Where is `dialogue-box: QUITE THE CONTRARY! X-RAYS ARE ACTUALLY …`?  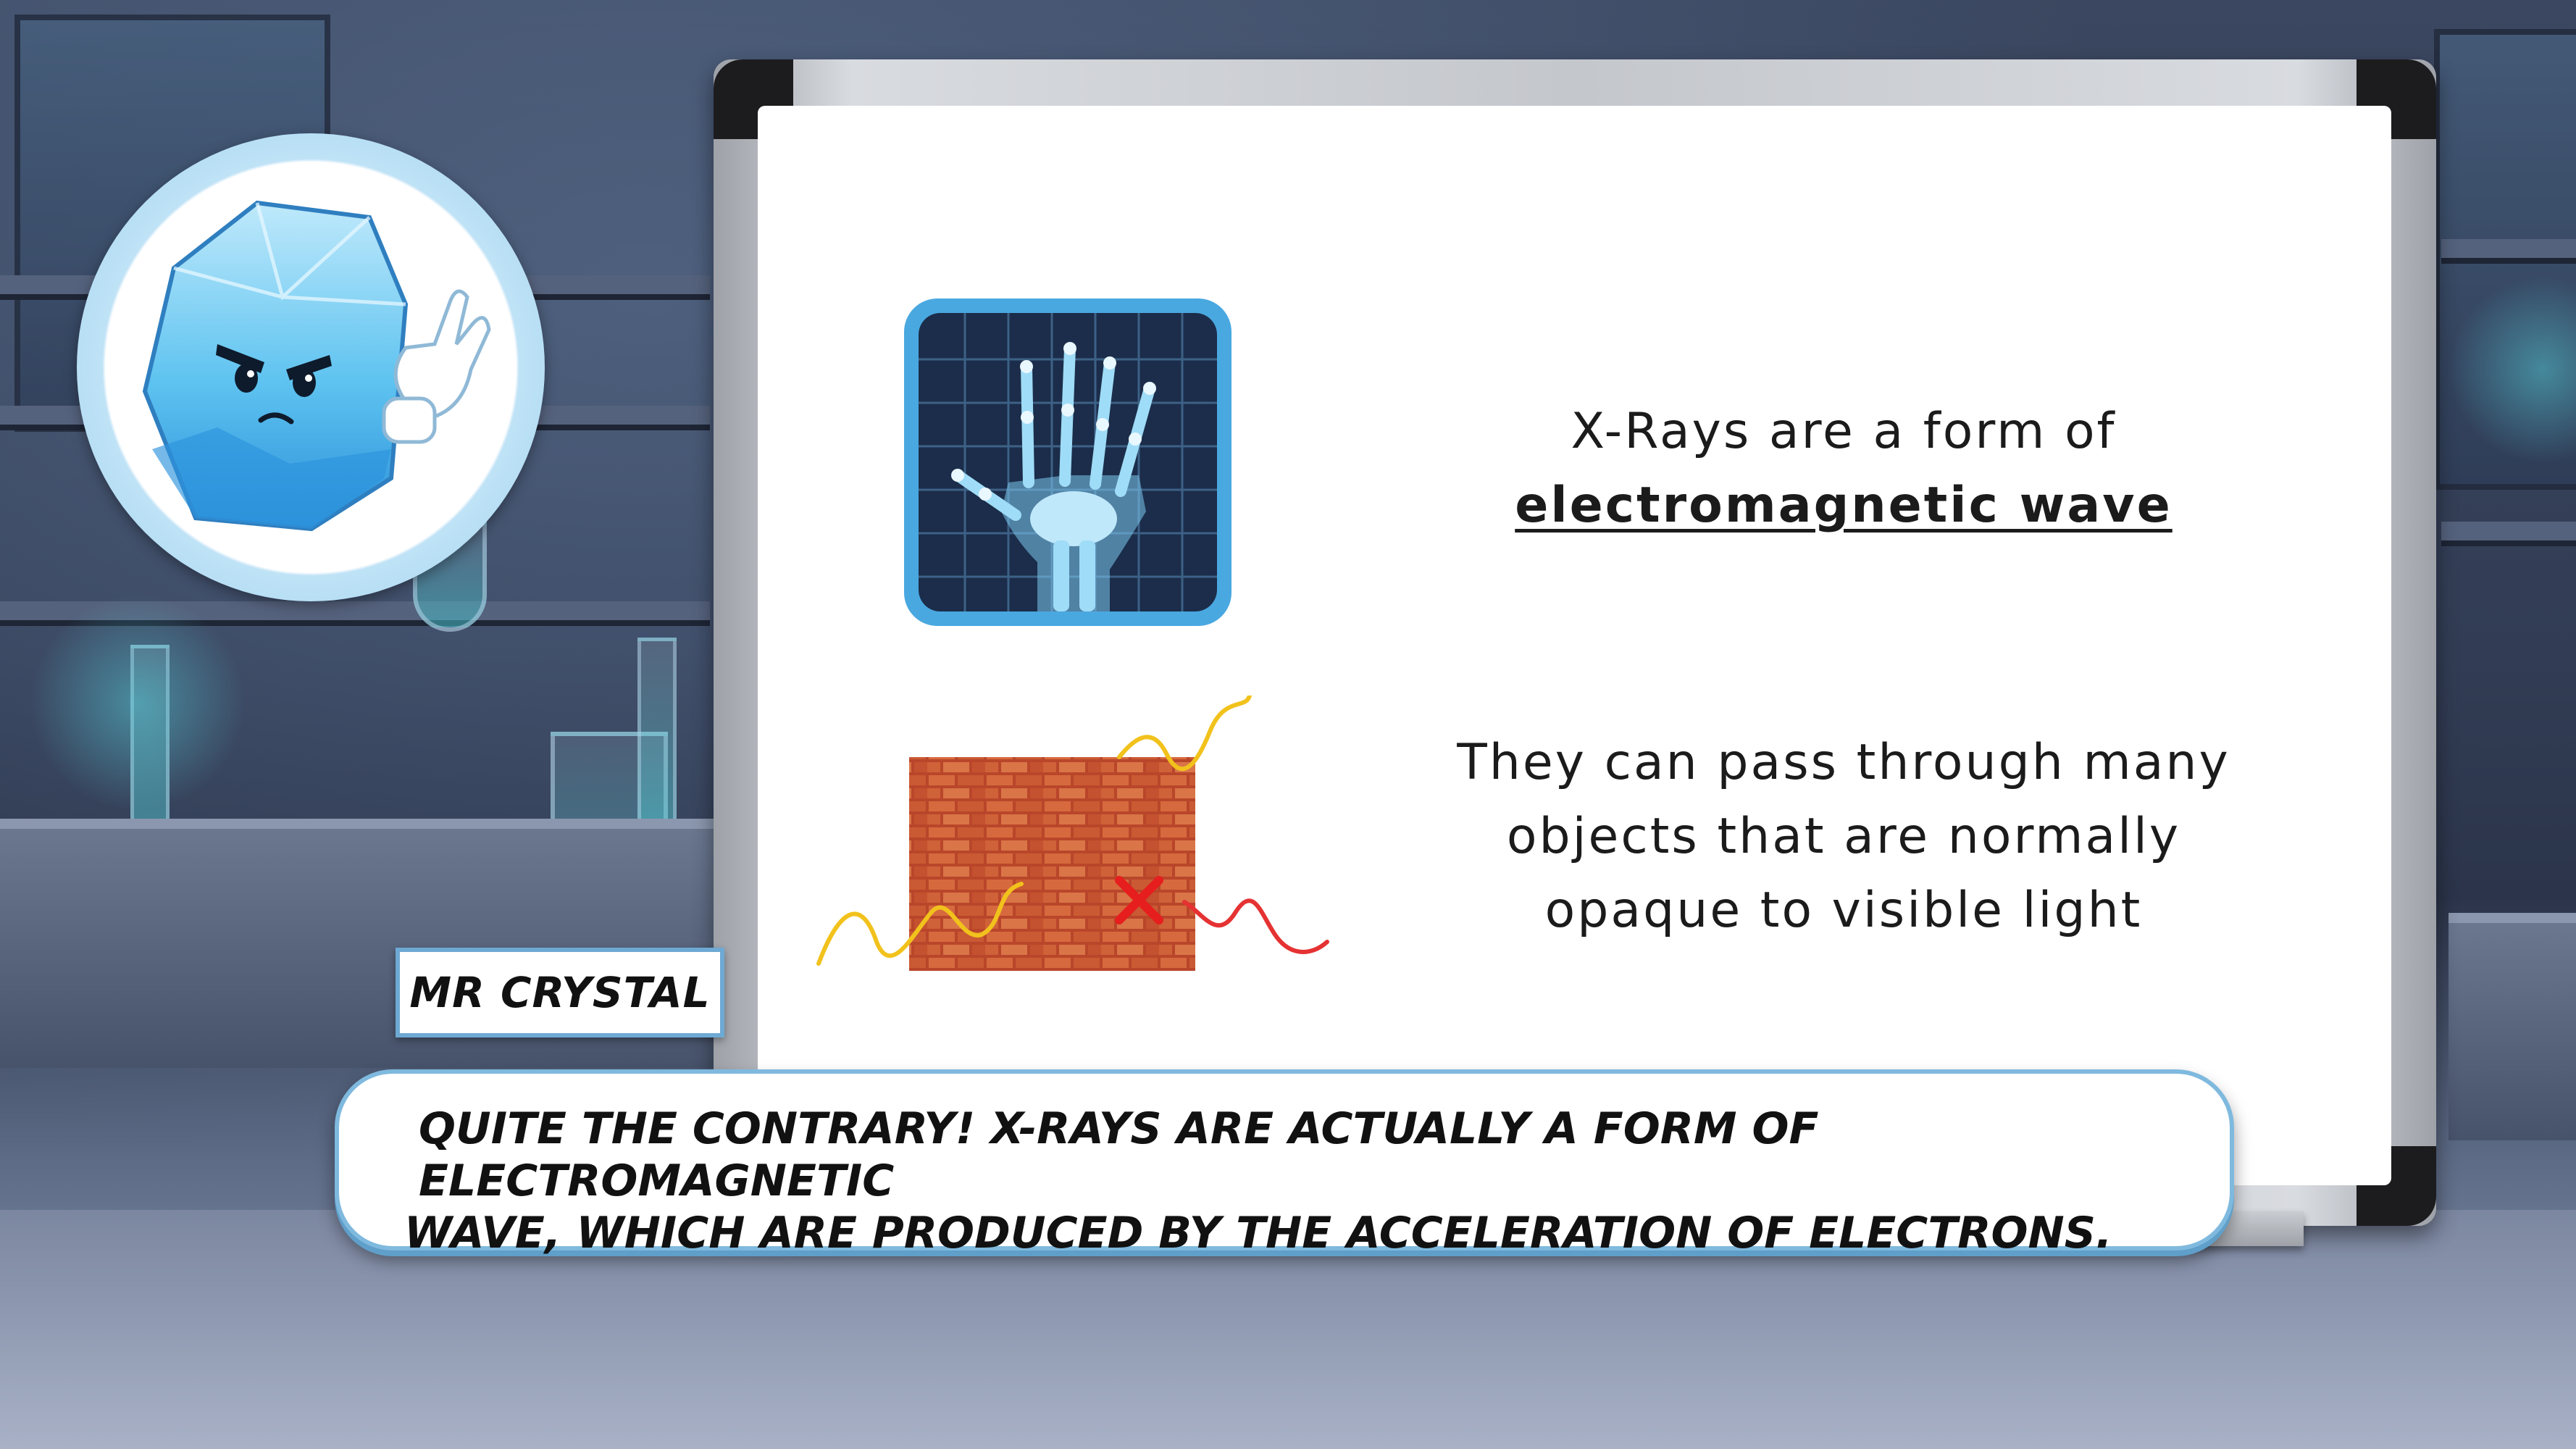 dialogue-box: QUITE THE CONTRARY! X-RAYS ARE ACTUALLY … is located at coordinates (1284, 1163).